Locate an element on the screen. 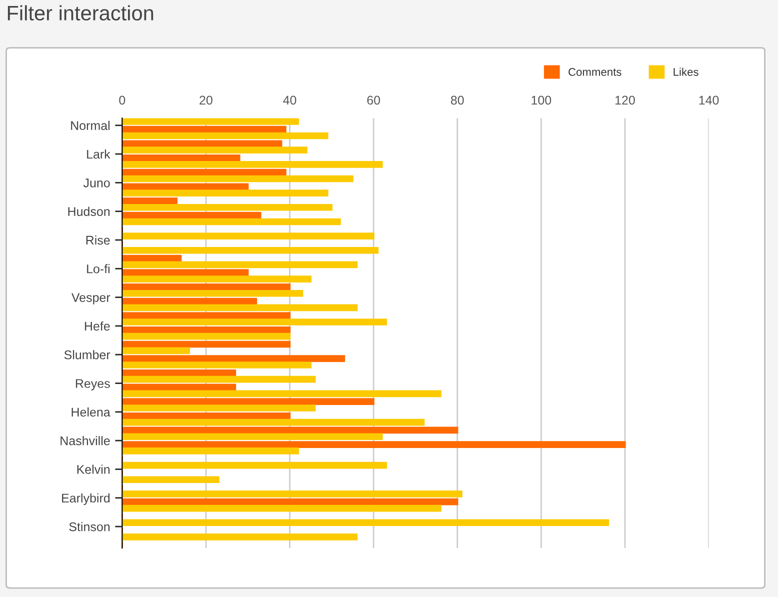 This screenshot has width=778, height=597. legend-label: Likes is located at coordinates (686, 72).